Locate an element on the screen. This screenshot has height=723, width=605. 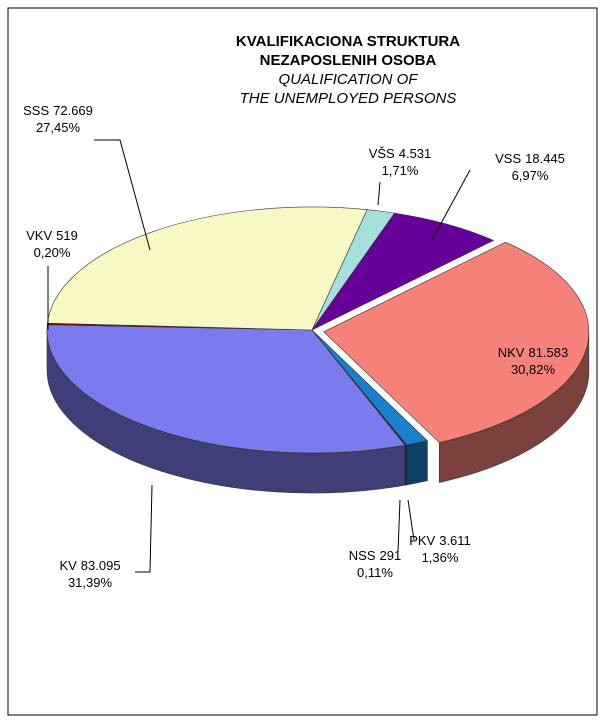
data-label: VŠS 4.531 is located at coordinates (400, 153).